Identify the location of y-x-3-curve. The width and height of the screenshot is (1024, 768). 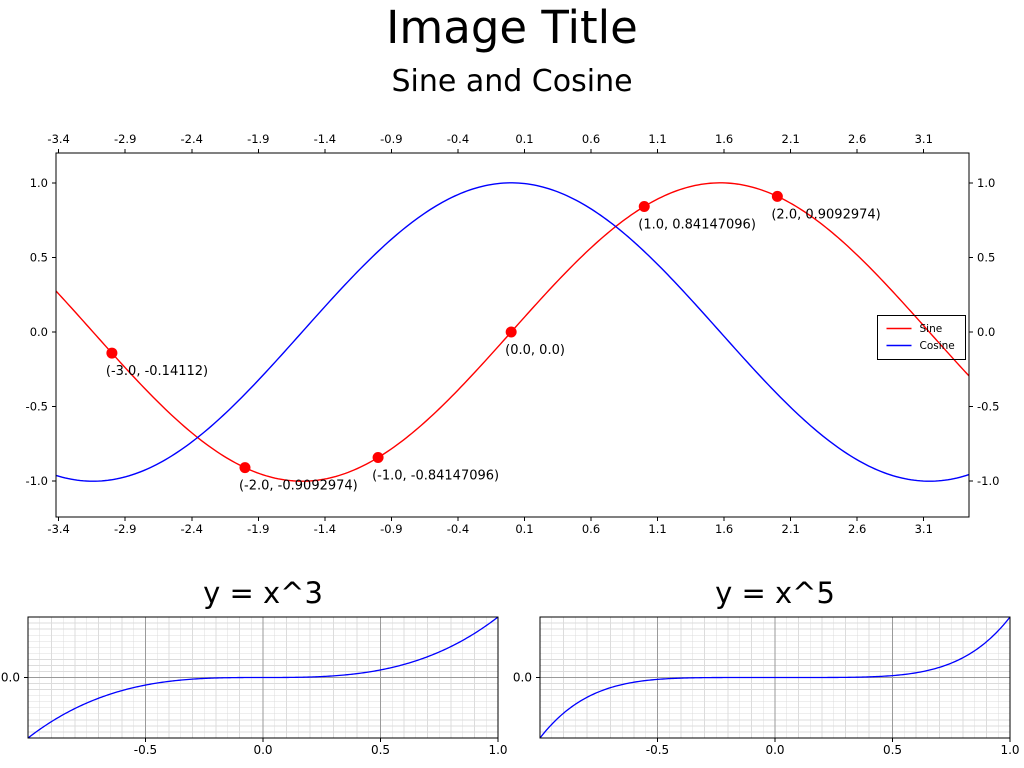
(263, 677).